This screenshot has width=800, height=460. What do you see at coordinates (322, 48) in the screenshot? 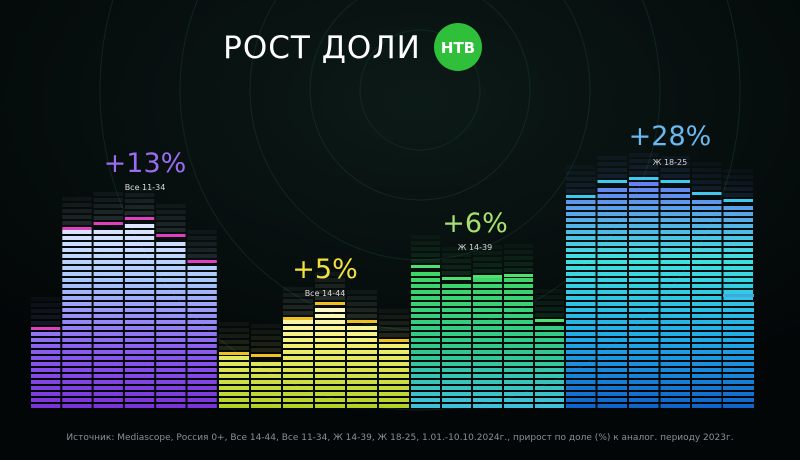
I see `title: РОСТ ДОЛИ` at bounding box center [322, 48].